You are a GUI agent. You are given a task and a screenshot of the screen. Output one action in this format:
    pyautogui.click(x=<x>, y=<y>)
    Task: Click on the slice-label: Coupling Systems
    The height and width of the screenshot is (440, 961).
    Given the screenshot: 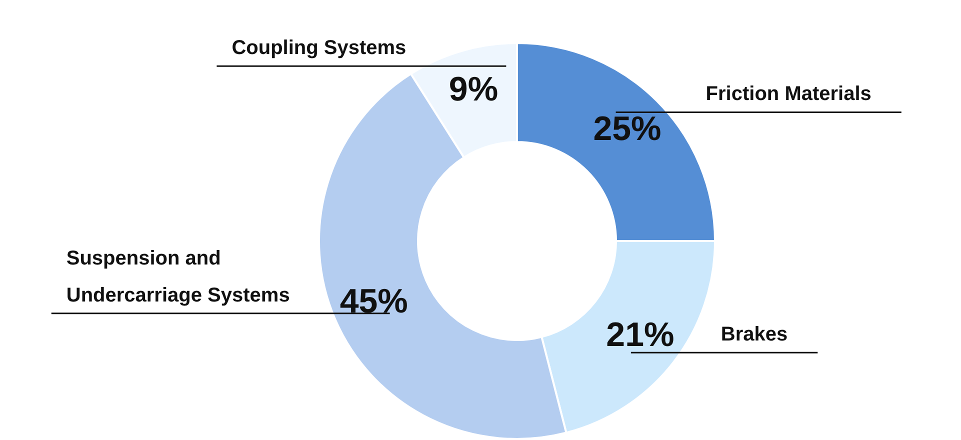 What is the action you would take?
    pyautogui.click(x=319, y=48)
    